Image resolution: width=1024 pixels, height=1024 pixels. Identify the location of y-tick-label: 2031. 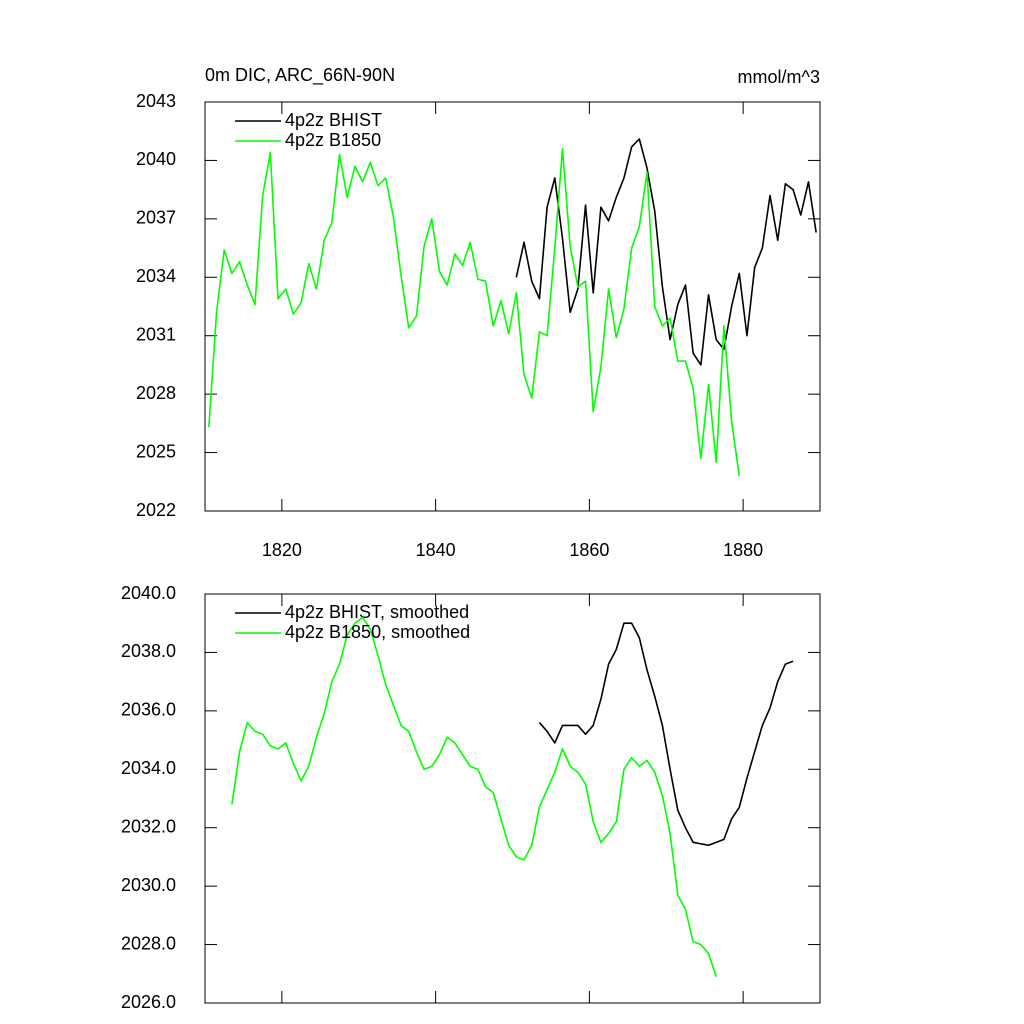
(156, 334).